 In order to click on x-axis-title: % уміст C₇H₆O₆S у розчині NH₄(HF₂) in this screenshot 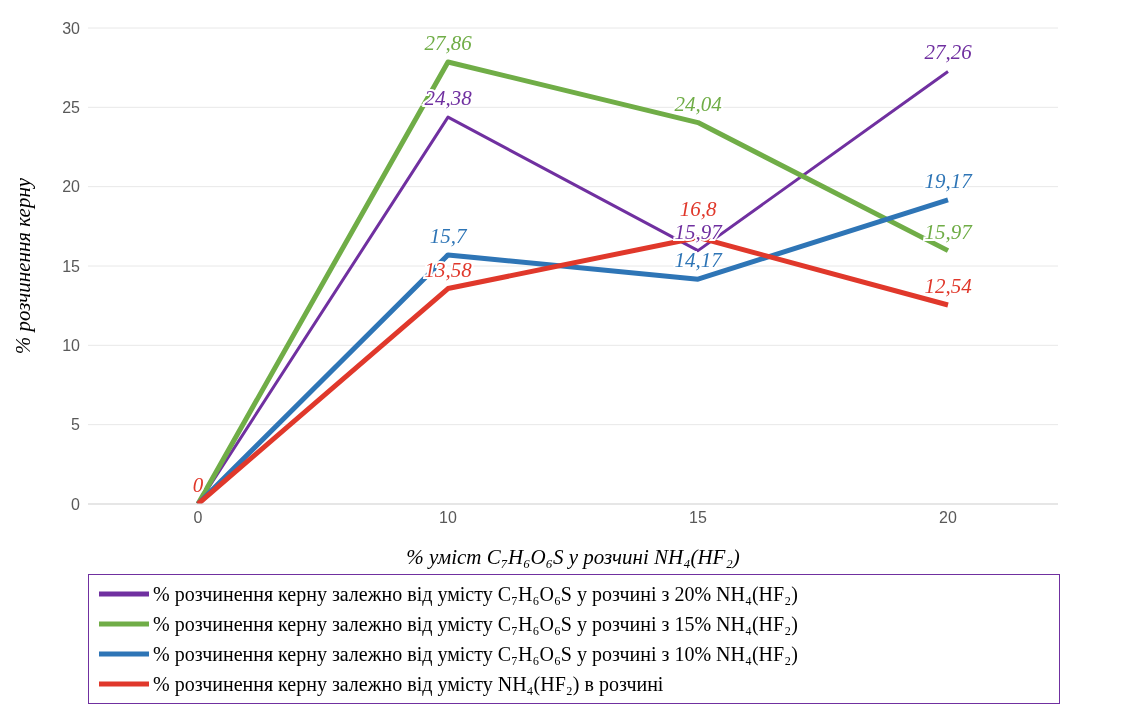, I will do `click(573, 557)`.